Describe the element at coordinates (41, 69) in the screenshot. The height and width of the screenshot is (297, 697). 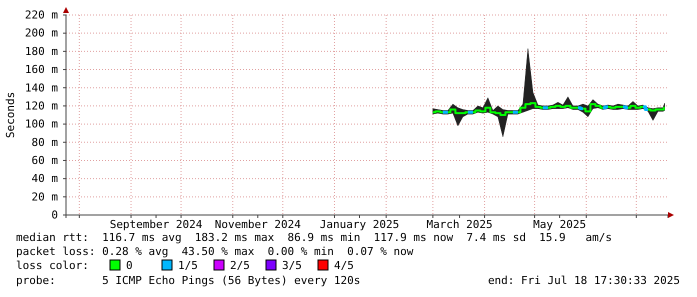
I see `y-tick-label: 160 m` at that location.